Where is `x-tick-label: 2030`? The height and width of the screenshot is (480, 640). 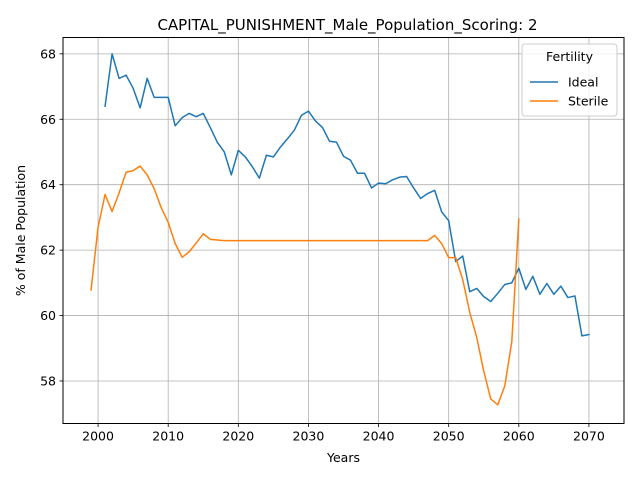 x-tick-label: 2030 is located at coordinates (309, 436).